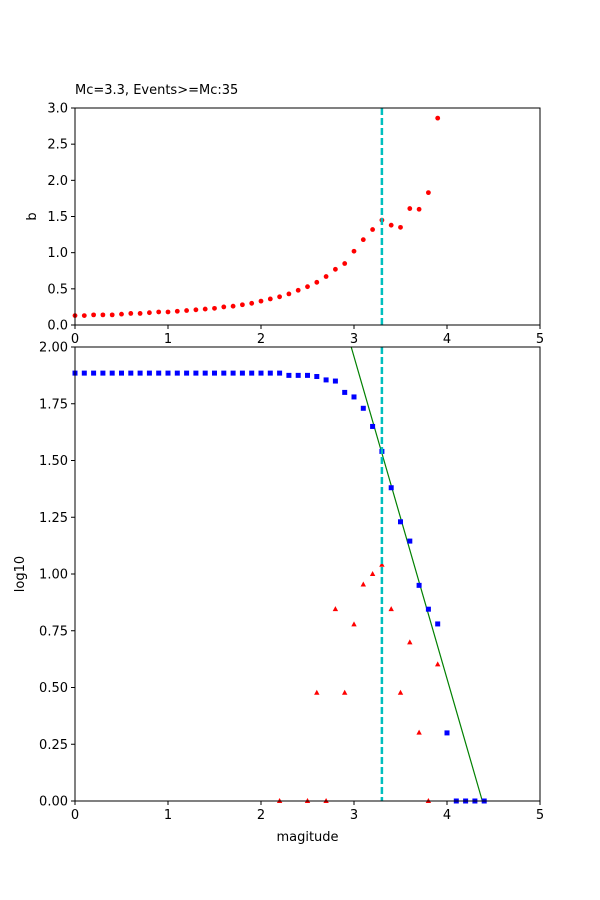 The image size is (600, 900). I want to click on bottom-x-axis: 0 1 2 3 4 5, so click(307, 812).